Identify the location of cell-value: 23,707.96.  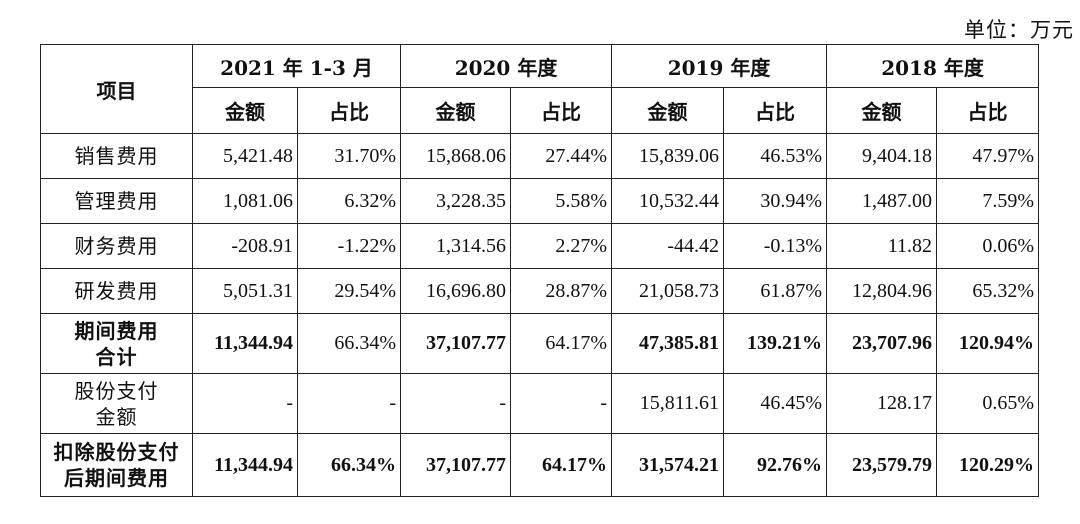
(882, 343).